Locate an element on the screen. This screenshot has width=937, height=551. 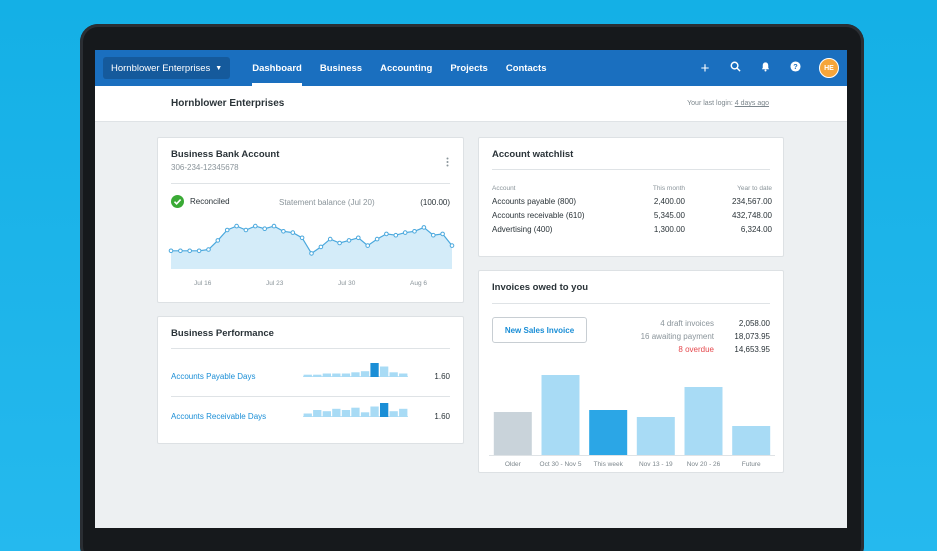
tab-contacts: Contacts is located at coordinates (526, 68).